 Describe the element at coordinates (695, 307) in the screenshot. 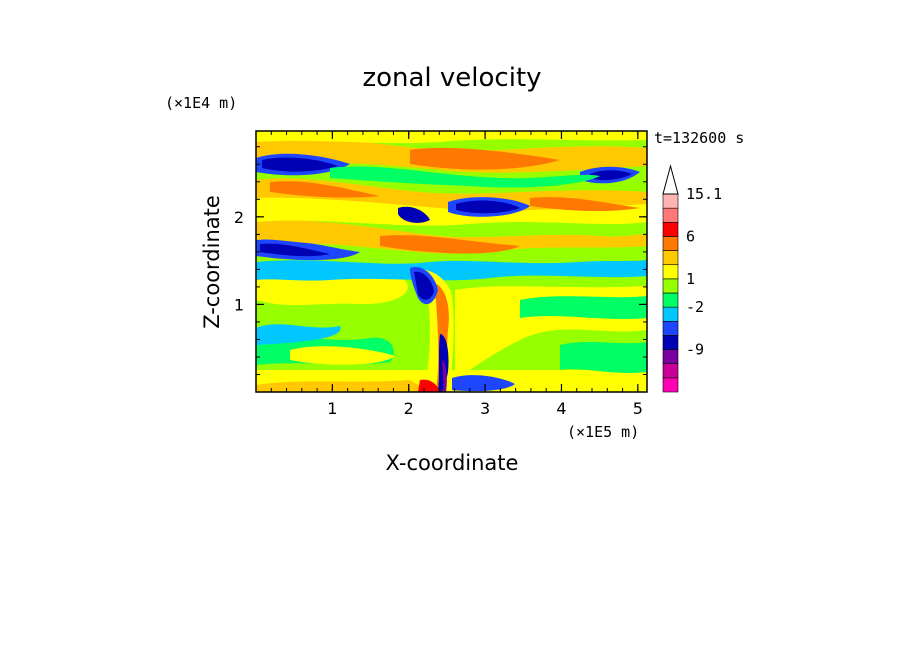

I see `colorbar-tick-label: -2` at that location.